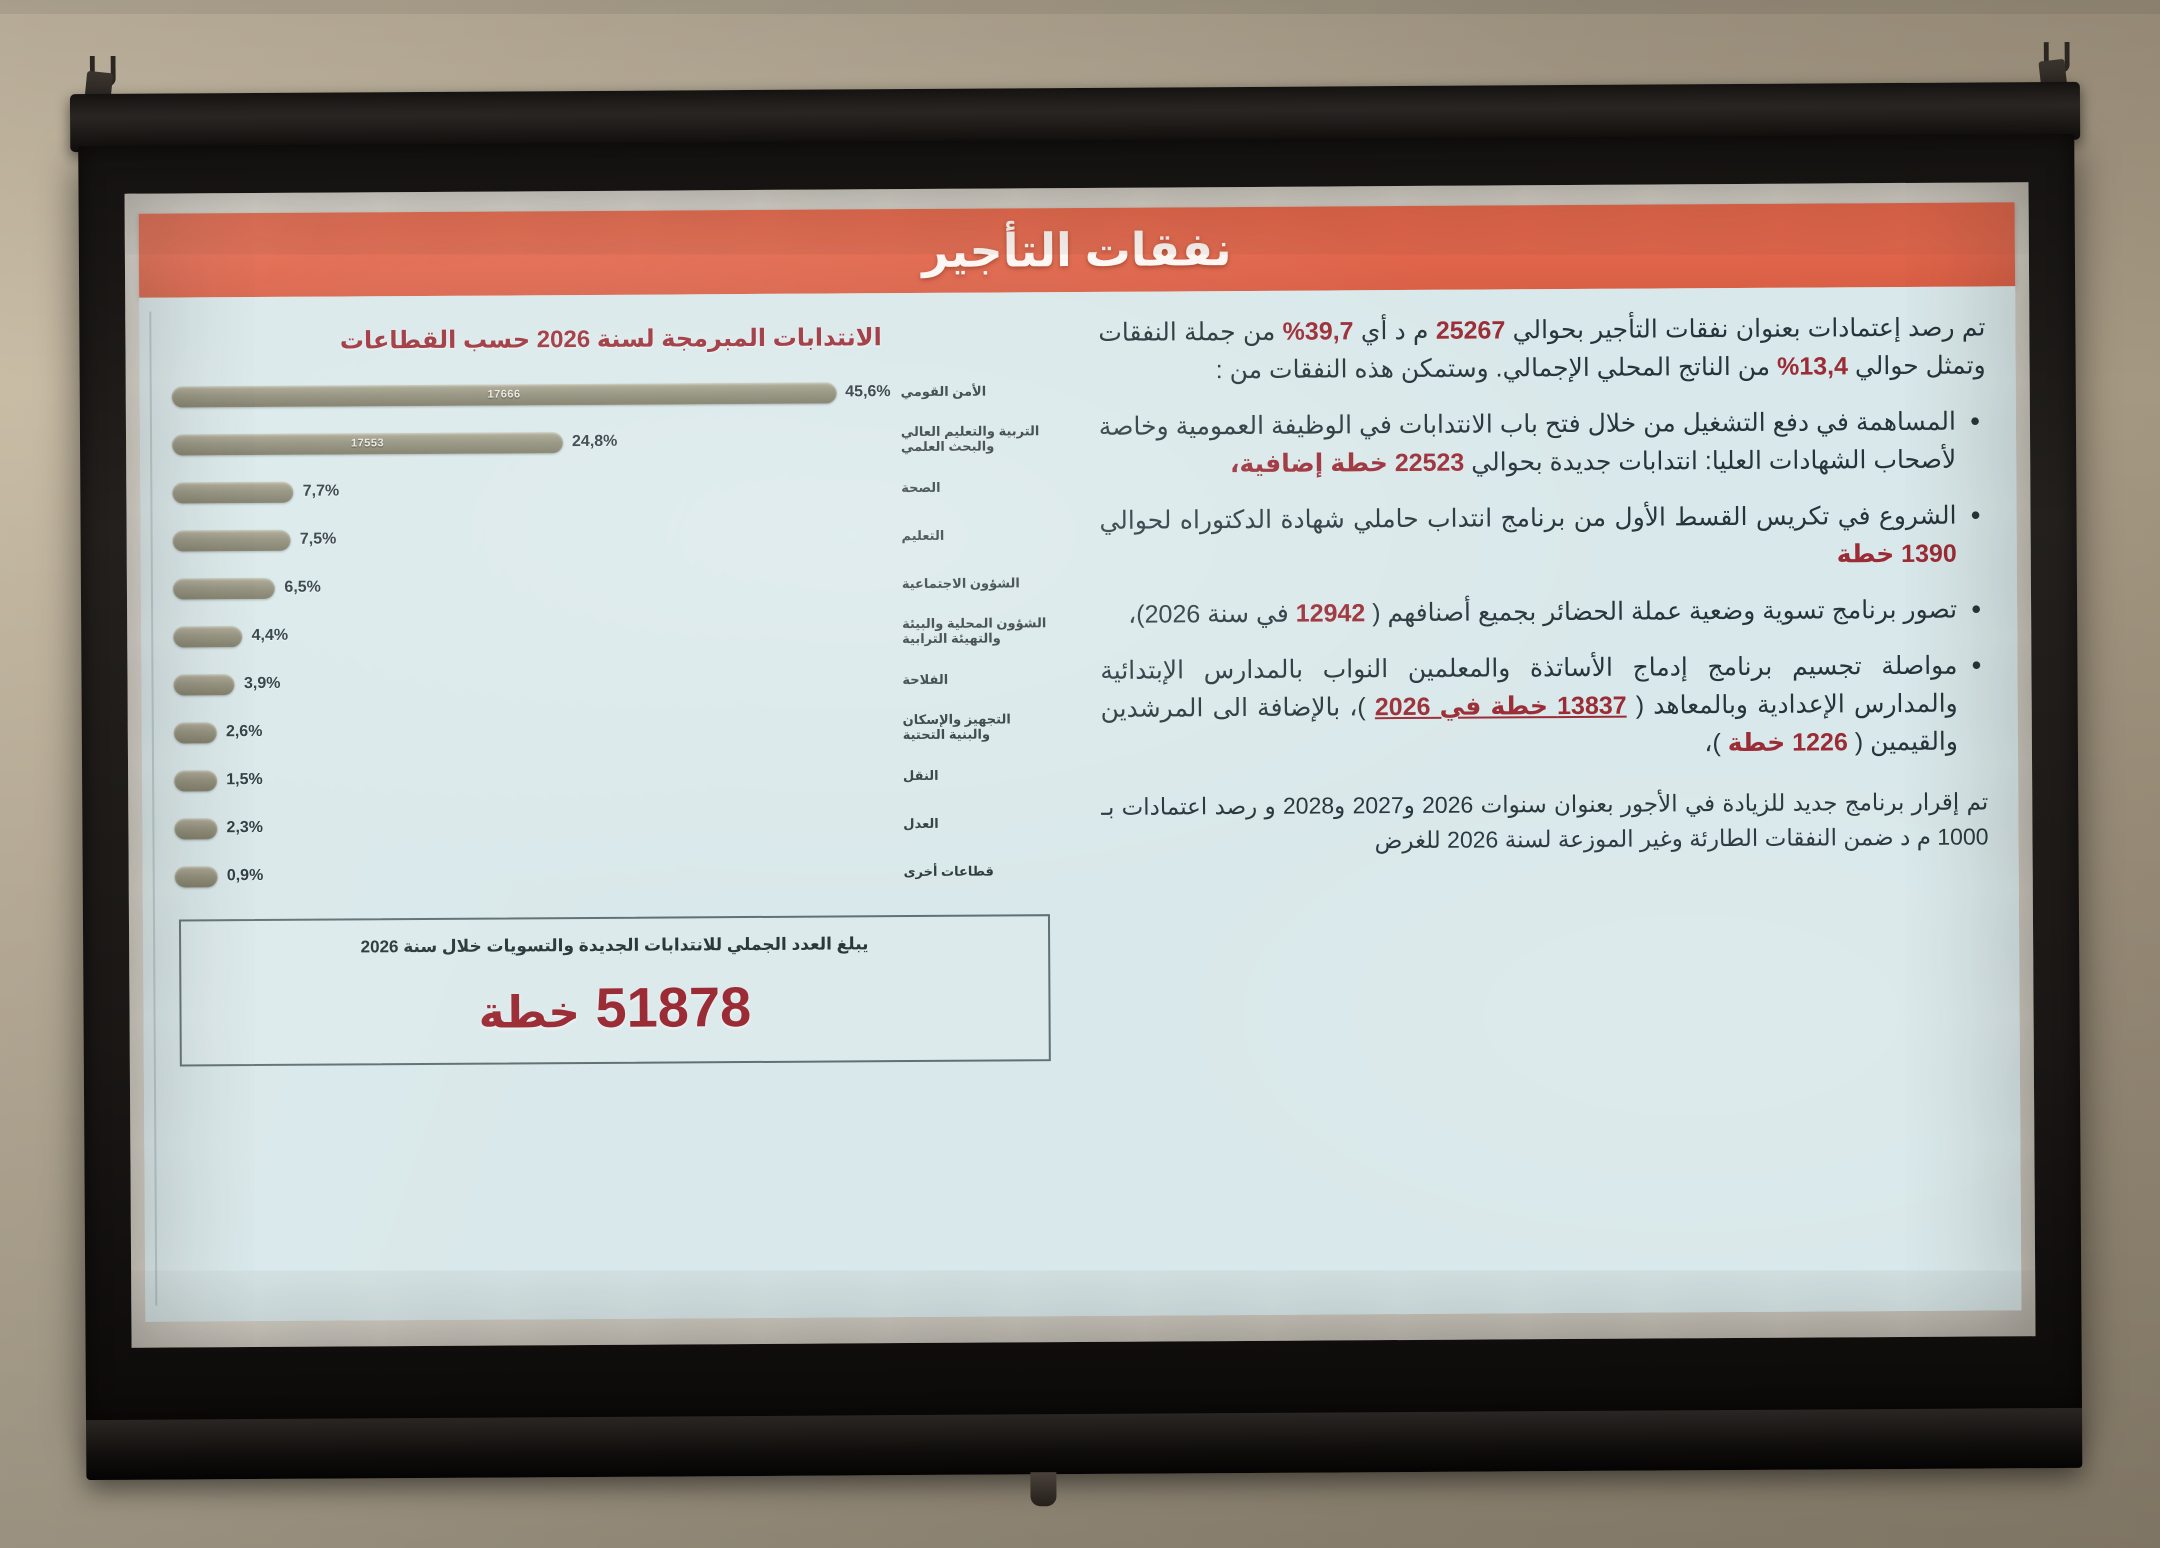 The image size is (2160, 1548). I want to click on bar-category-label: النقل, so click(920, 775).